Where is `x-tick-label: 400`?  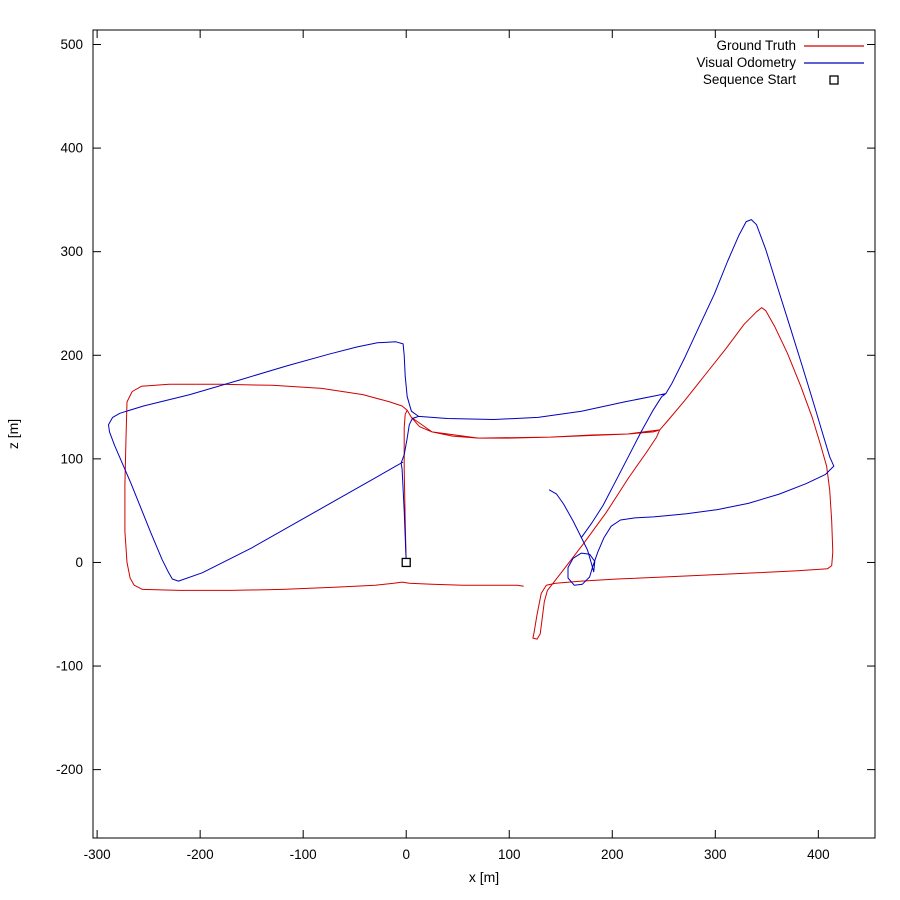
x-tick-label: 400 is located at coordinates (818, 854).